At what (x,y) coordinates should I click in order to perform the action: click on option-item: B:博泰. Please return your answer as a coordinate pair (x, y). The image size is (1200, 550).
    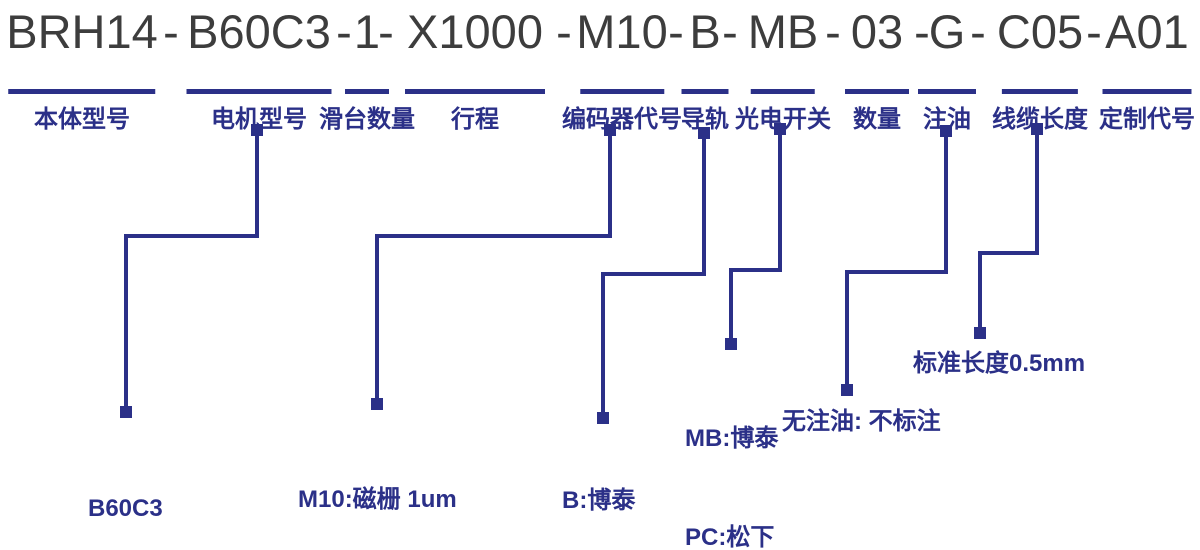
    Looking at the image, I should click on (599, 500).